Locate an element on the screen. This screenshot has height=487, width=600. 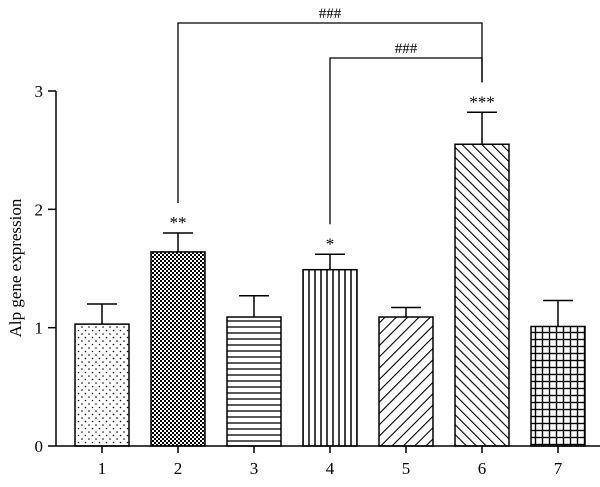
x-tick-label: 1 is located at coordinates (102, 468).